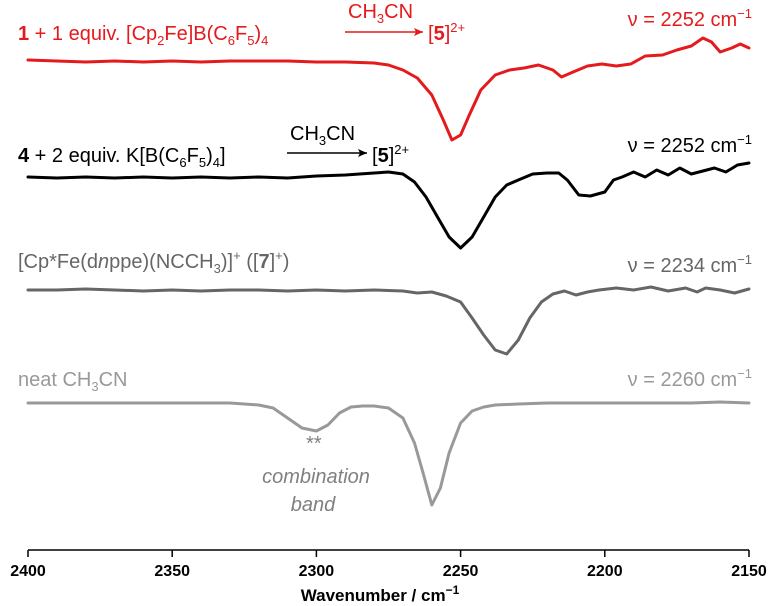  What do you see at coordinates (385, 380) in the screenshot?
I see `series-4-label: neat CH3CN ν = 2260 cm−1` at bounding box center [385, 380].